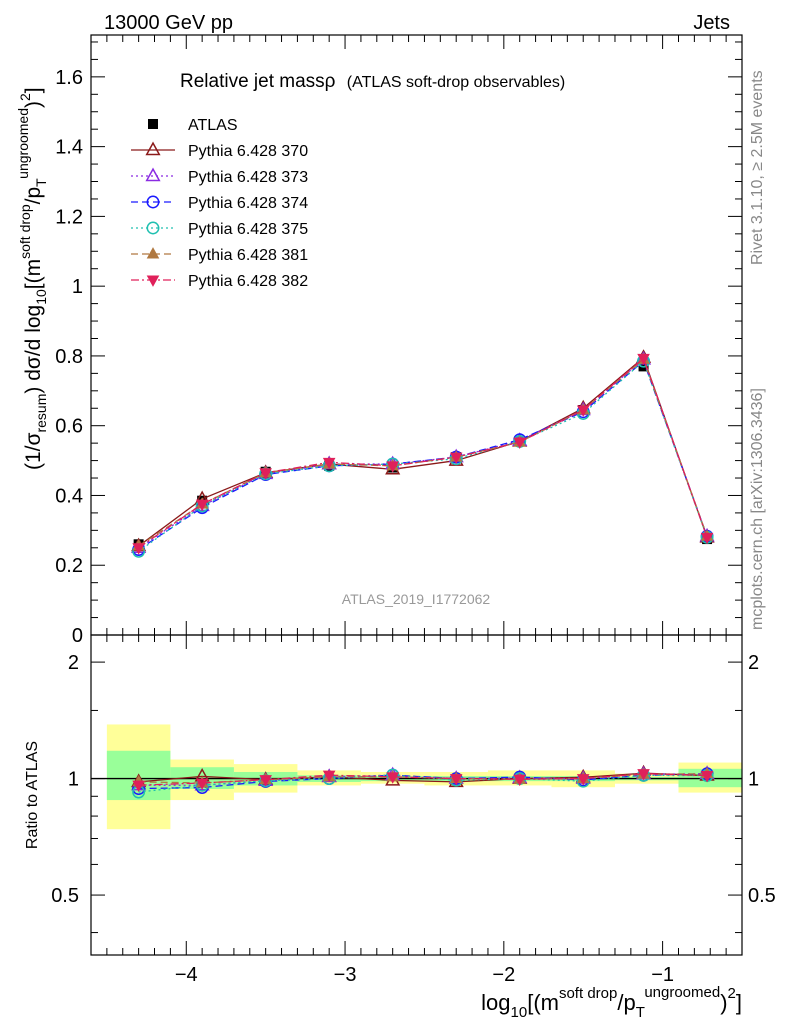 The width and height of the screenshot is (786, 1024). I want to click on legend-entry-5: Pythia 6.428 381, so click(219, 255).